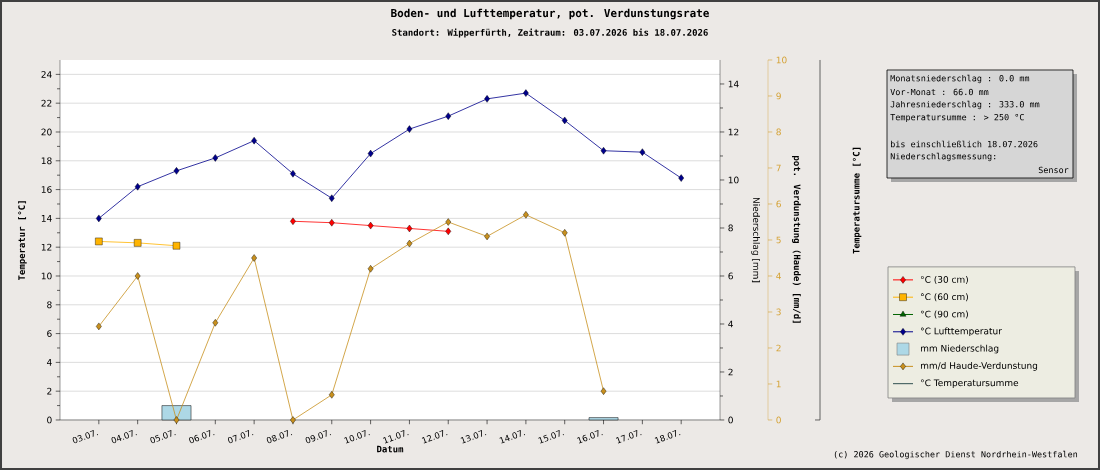  What do you see at coordinates (49, 391) in the screenshot?
I see `y-tick-label: 2` at bounding box center [49, 391].